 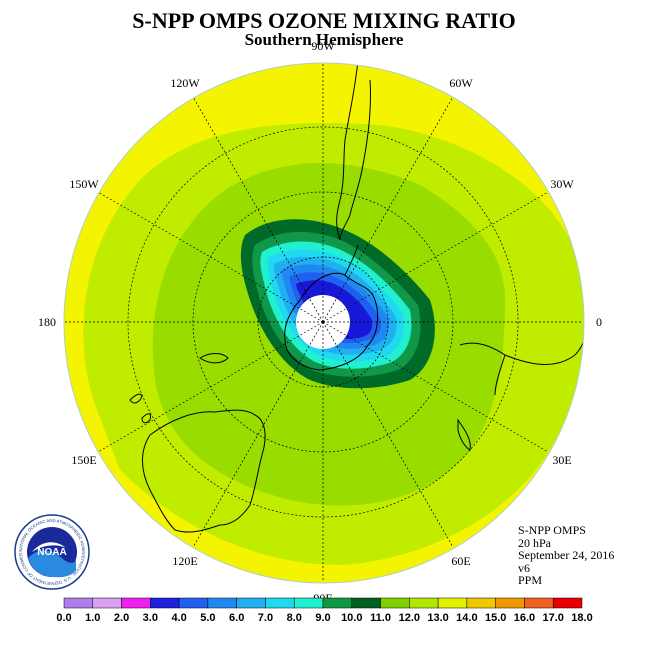 I want to click on longitude-label: 150W, so click(x=84, y=184).